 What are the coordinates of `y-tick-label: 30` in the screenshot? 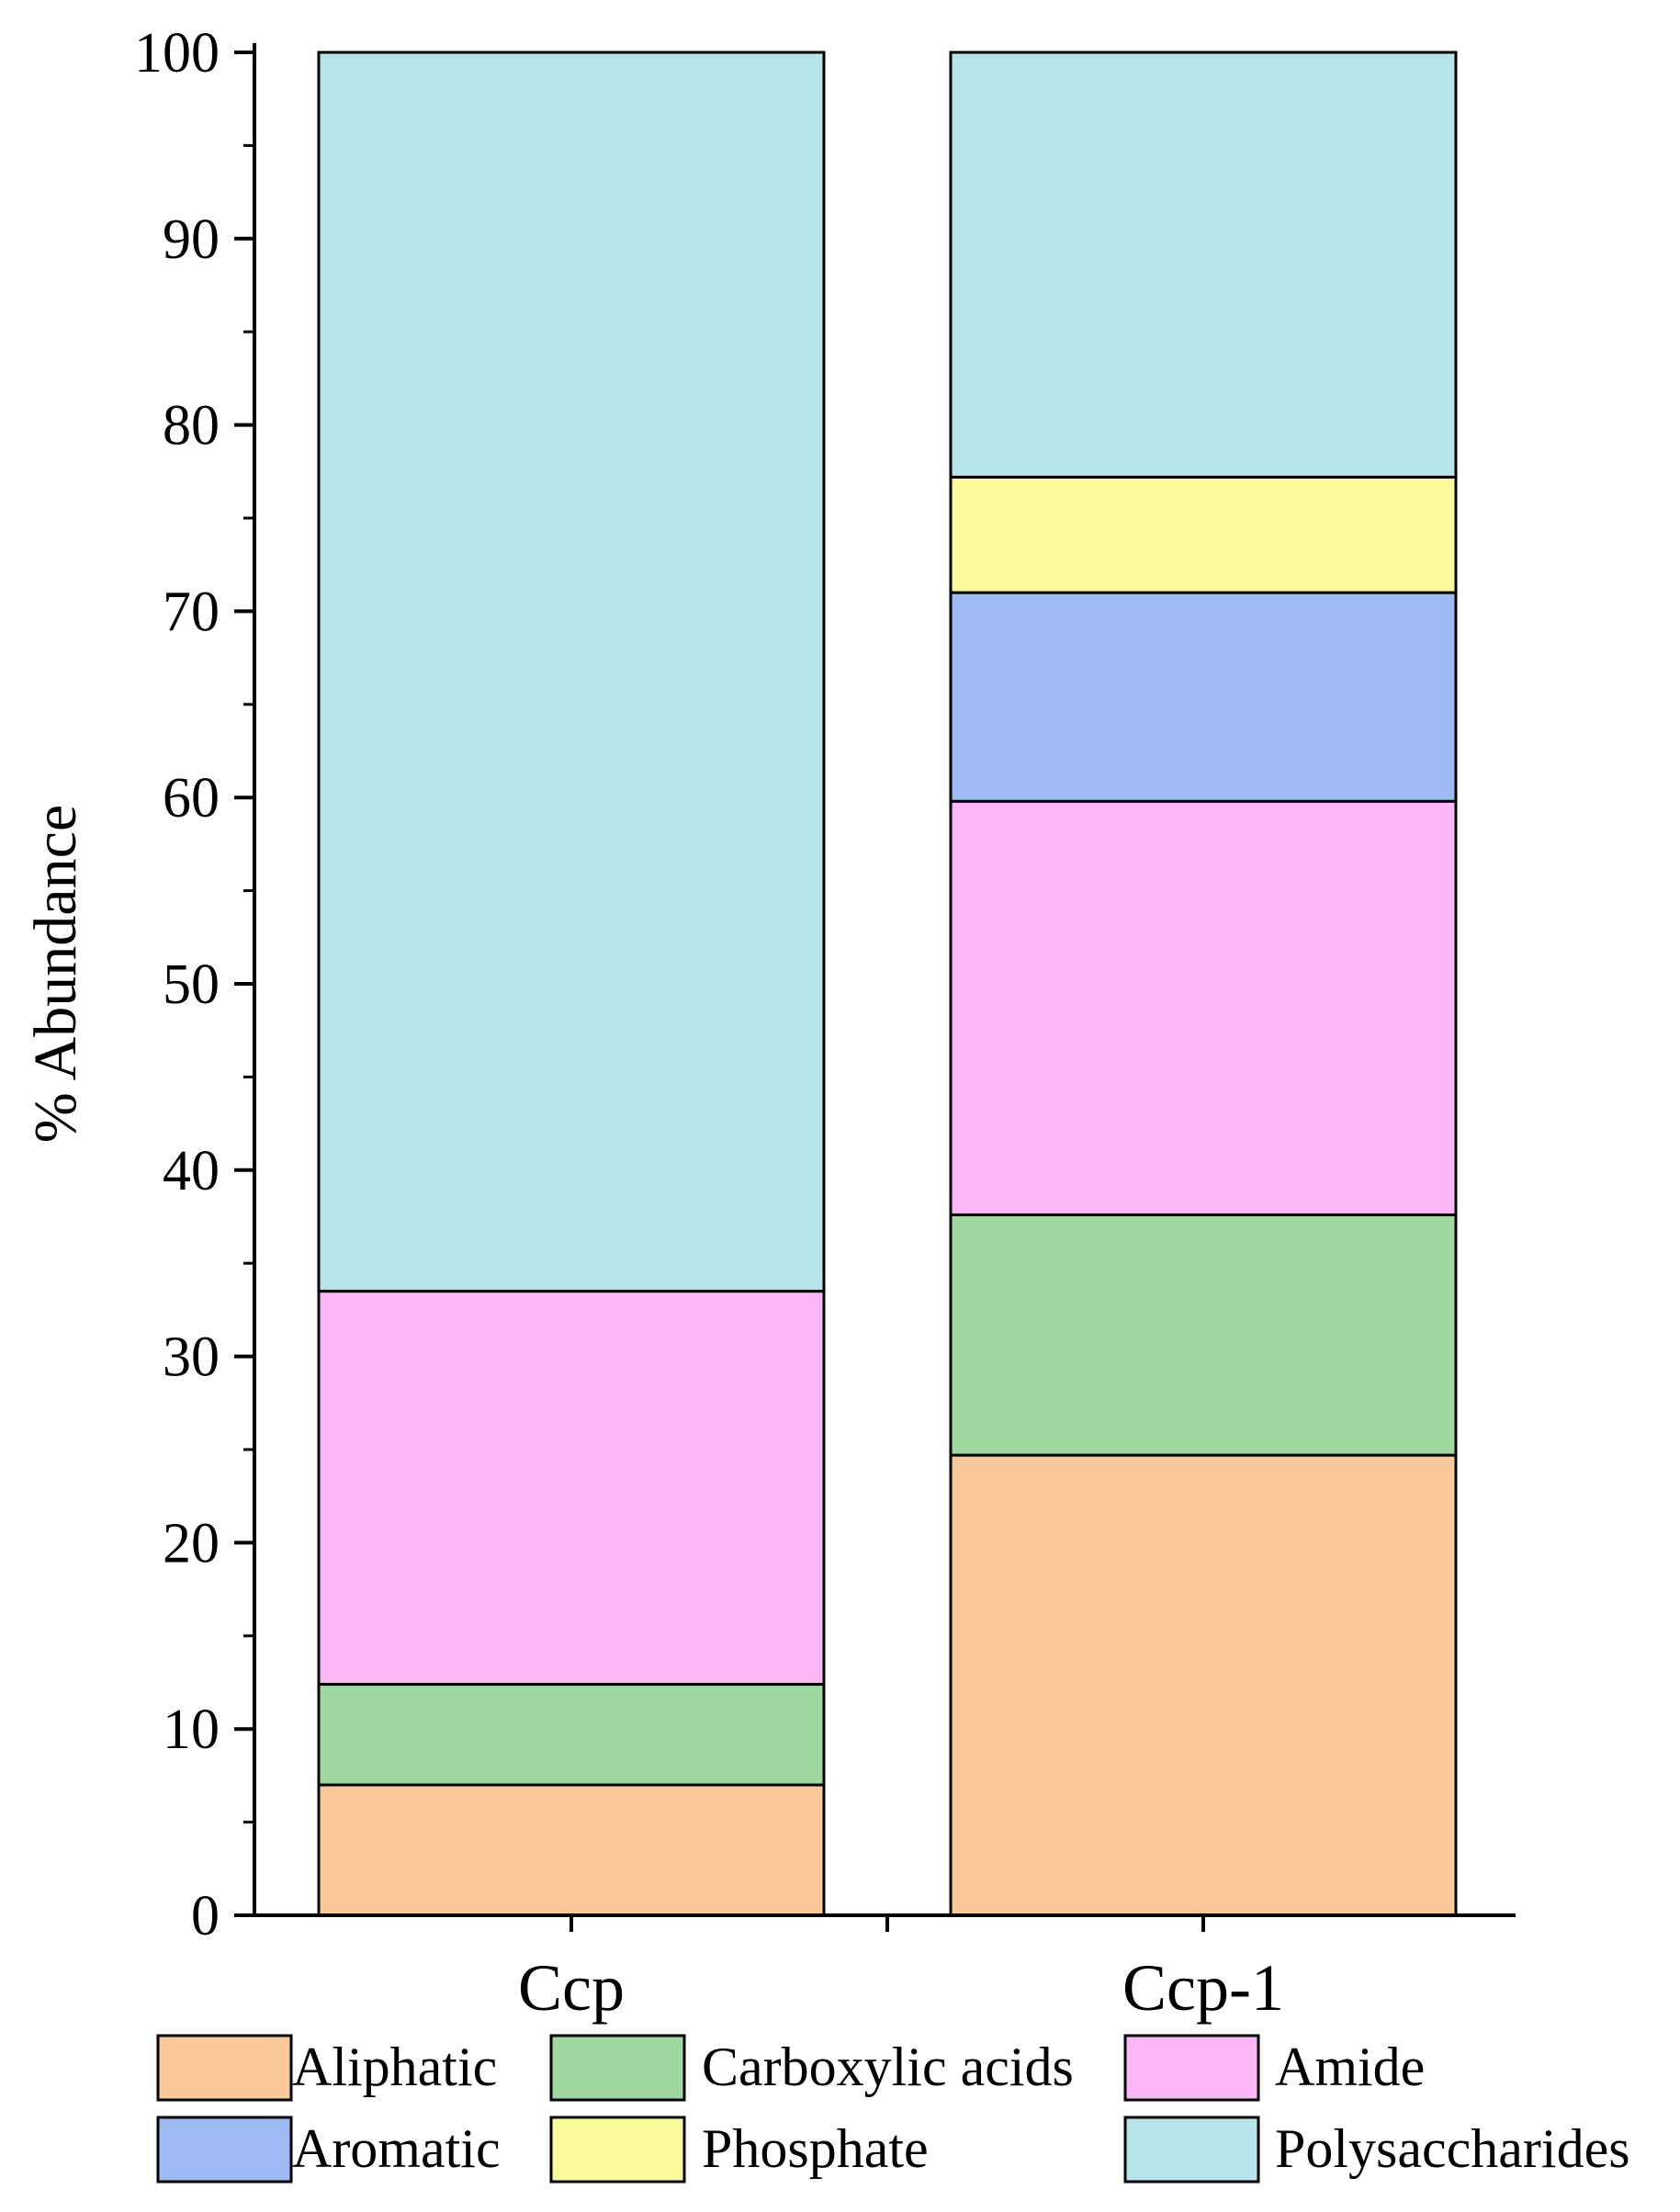 It's located at (191, 1357).